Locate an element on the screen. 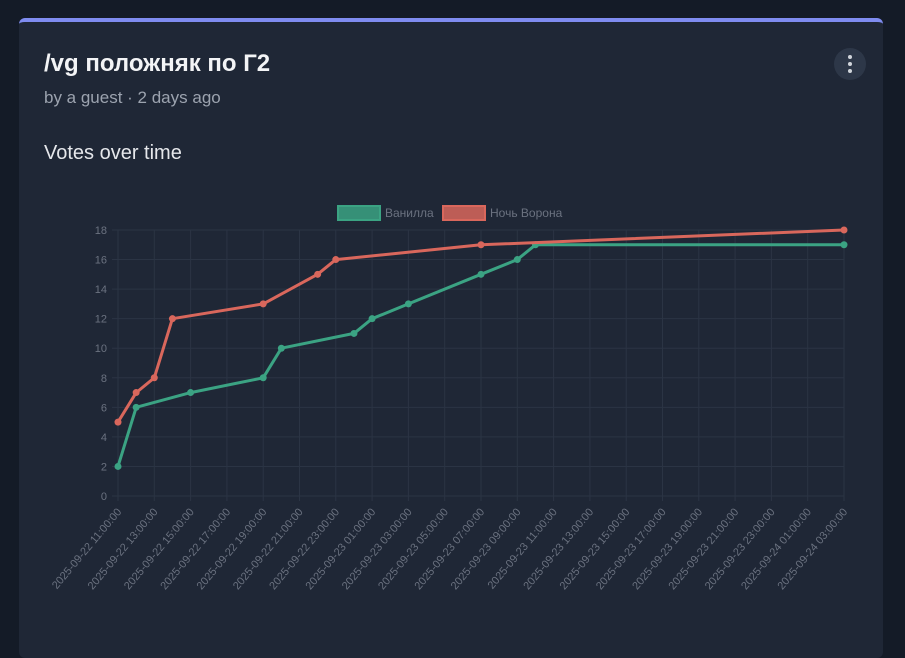 The height and width of the screenshot is (658, 905). legend-label: Ночь Ворона is located at coordinates (526, 213).